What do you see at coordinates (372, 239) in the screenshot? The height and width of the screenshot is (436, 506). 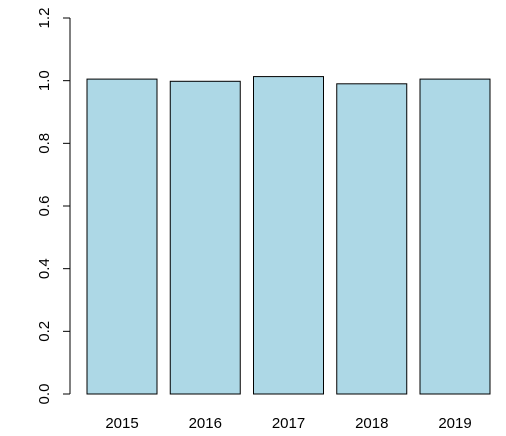 I see `bar-2018` at bounding box center [372, 239].